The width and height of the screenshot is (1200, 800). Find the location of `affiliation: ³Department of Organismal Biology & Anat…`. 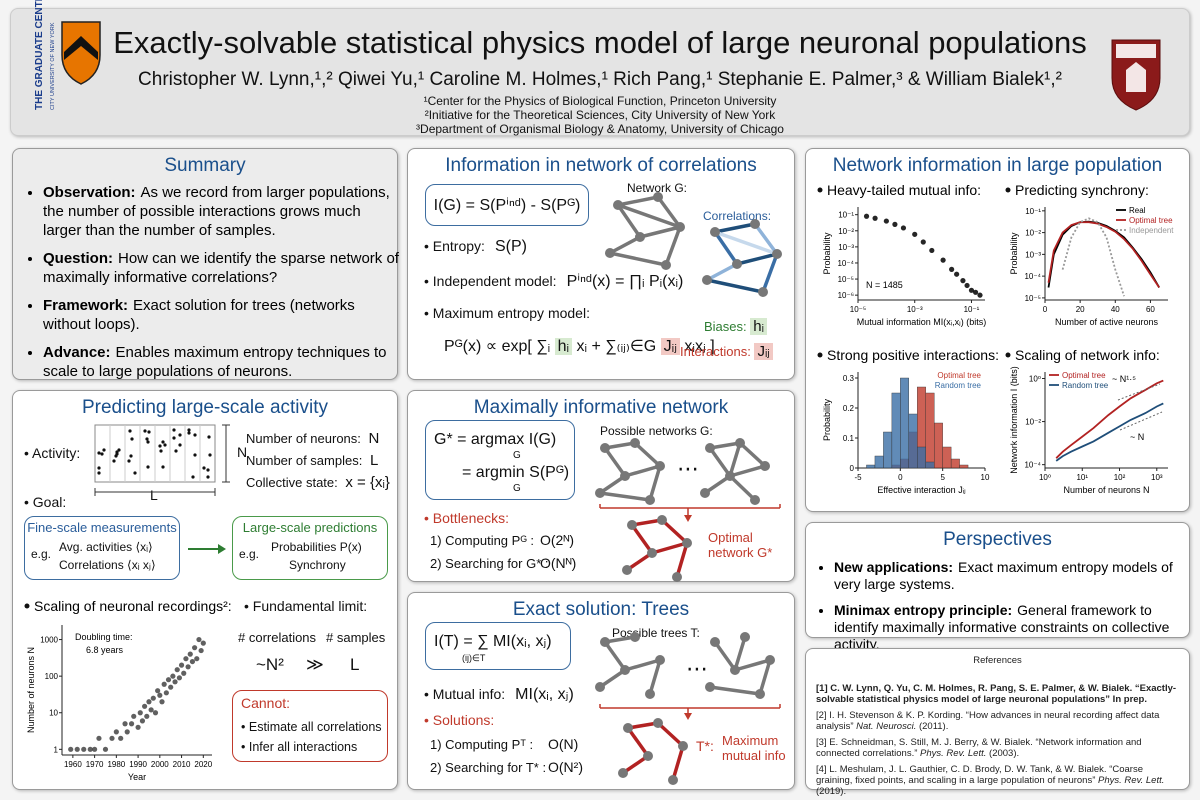

affiliation: ³Department of Organismal Biology & Anat… is located at coordinates (600, 129).